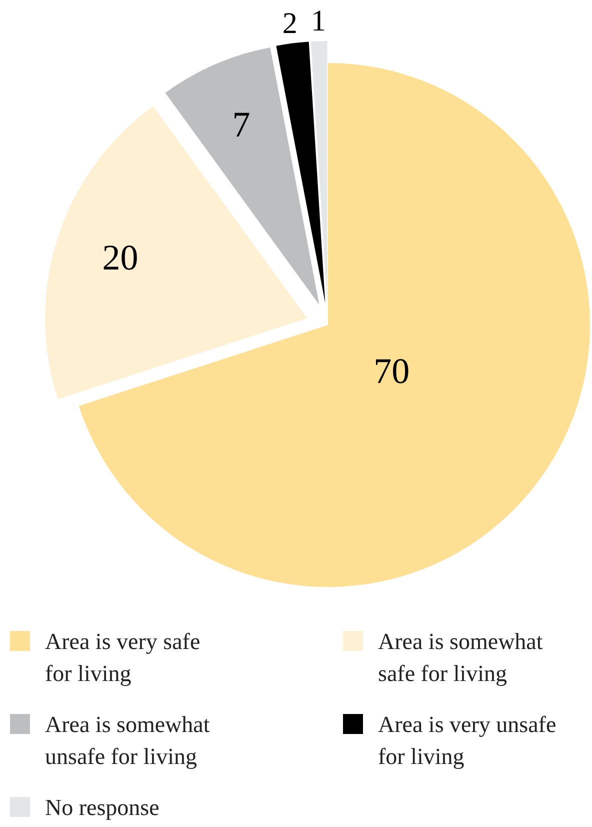  Describe the element at coordinates (290, 23) in the screenshot. I see `data-label: 2` at that location.